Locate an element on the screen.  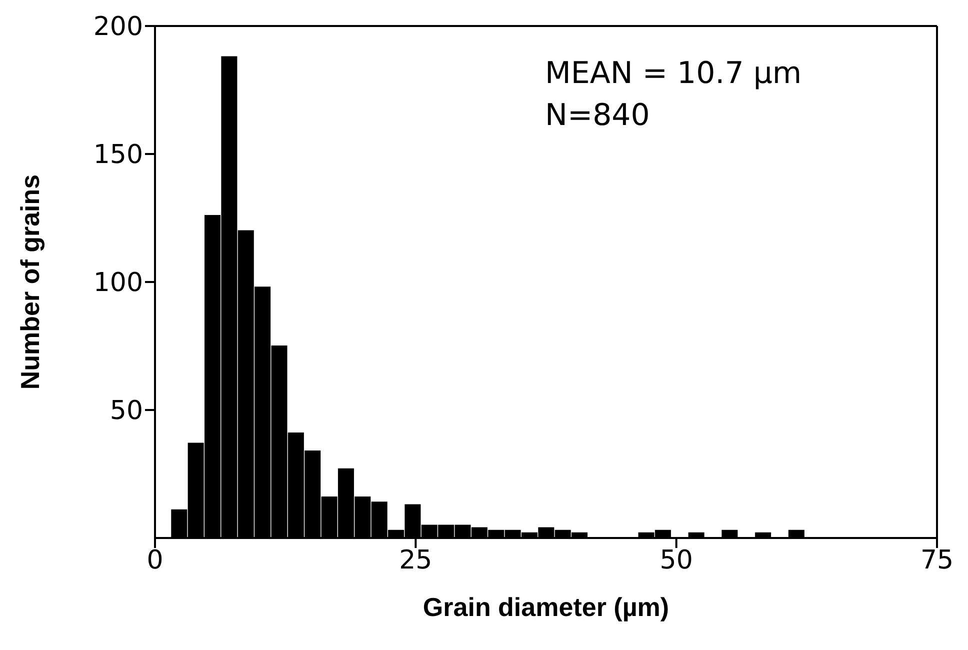
annotation: MEAN = 10.7 µm is located at coordinates (673, 74).